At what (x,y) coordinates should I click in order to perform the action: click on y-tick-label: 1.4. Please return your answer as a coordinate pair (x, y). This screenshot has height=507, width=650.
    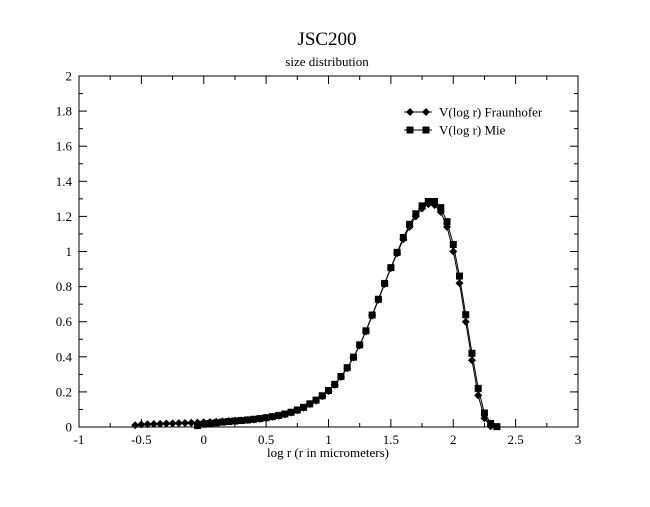
    Looking at the image, I should click on (64, 181).